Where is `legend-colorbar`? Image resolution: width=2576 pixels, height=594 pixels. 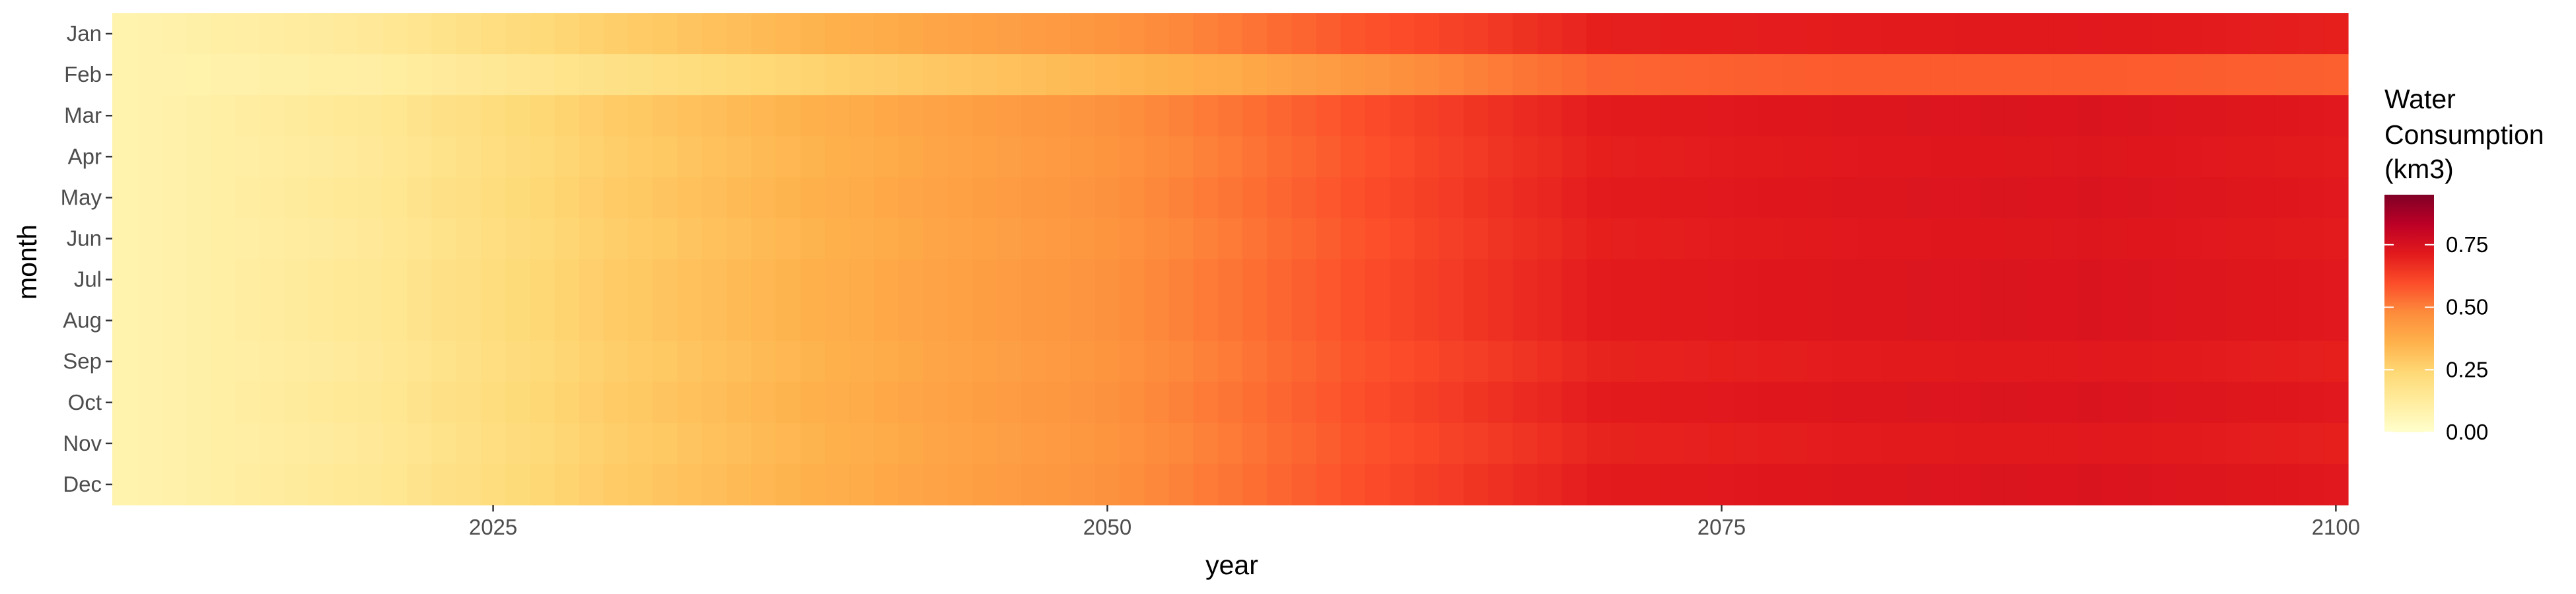 legend-colorbar is located at coordinates (2409, 313).